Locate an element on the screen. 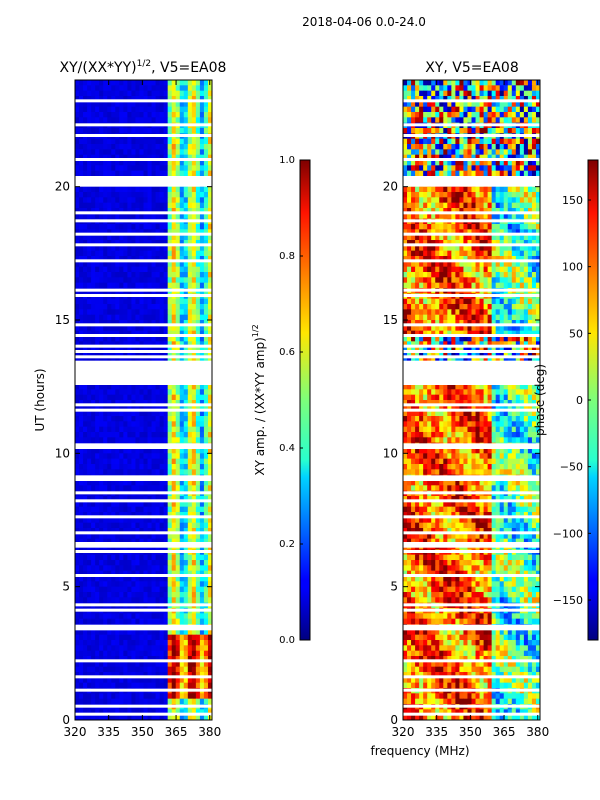 This screenshot has width=600, height=800. data-gap is located at coordinates (143, 373).